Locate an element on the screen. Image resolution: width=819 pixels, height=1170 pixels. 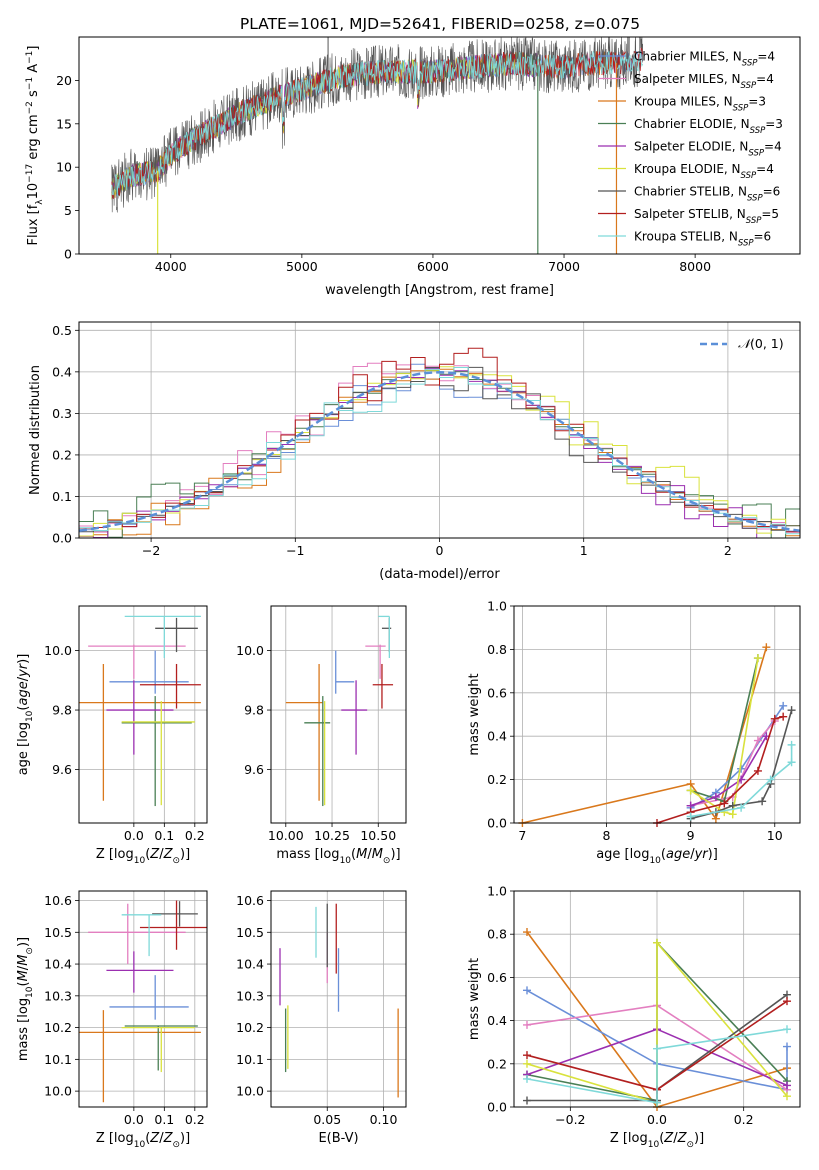
y-tick-label: 1.0 is located at coordinates (497, 606).